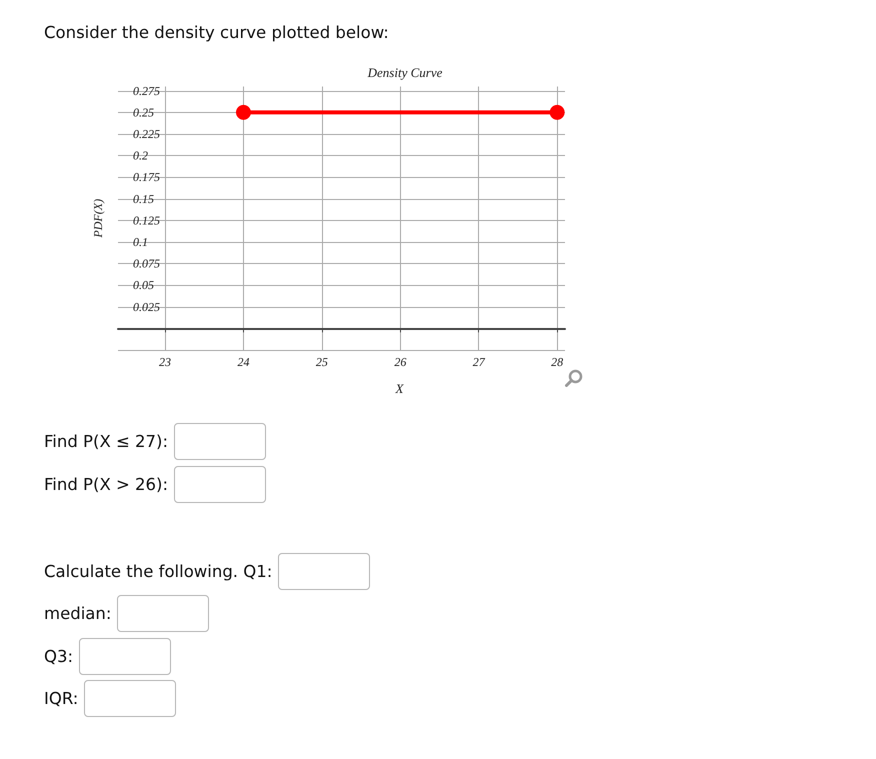 This screenshot has height=759, width=876. I want to click on text: median:, so click(78, 613).